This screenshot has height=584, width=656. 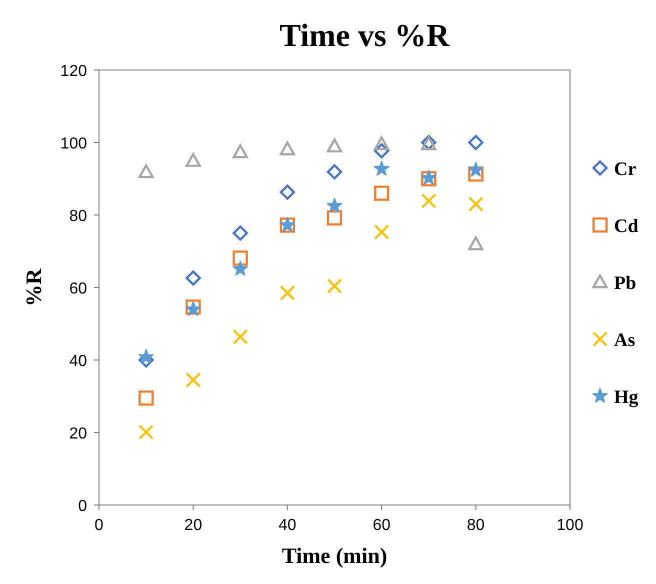 What do you see at coordinates (78, 216) in the screenshot?
I see `y-tick-label: 80` at bounding box center [78, 216].